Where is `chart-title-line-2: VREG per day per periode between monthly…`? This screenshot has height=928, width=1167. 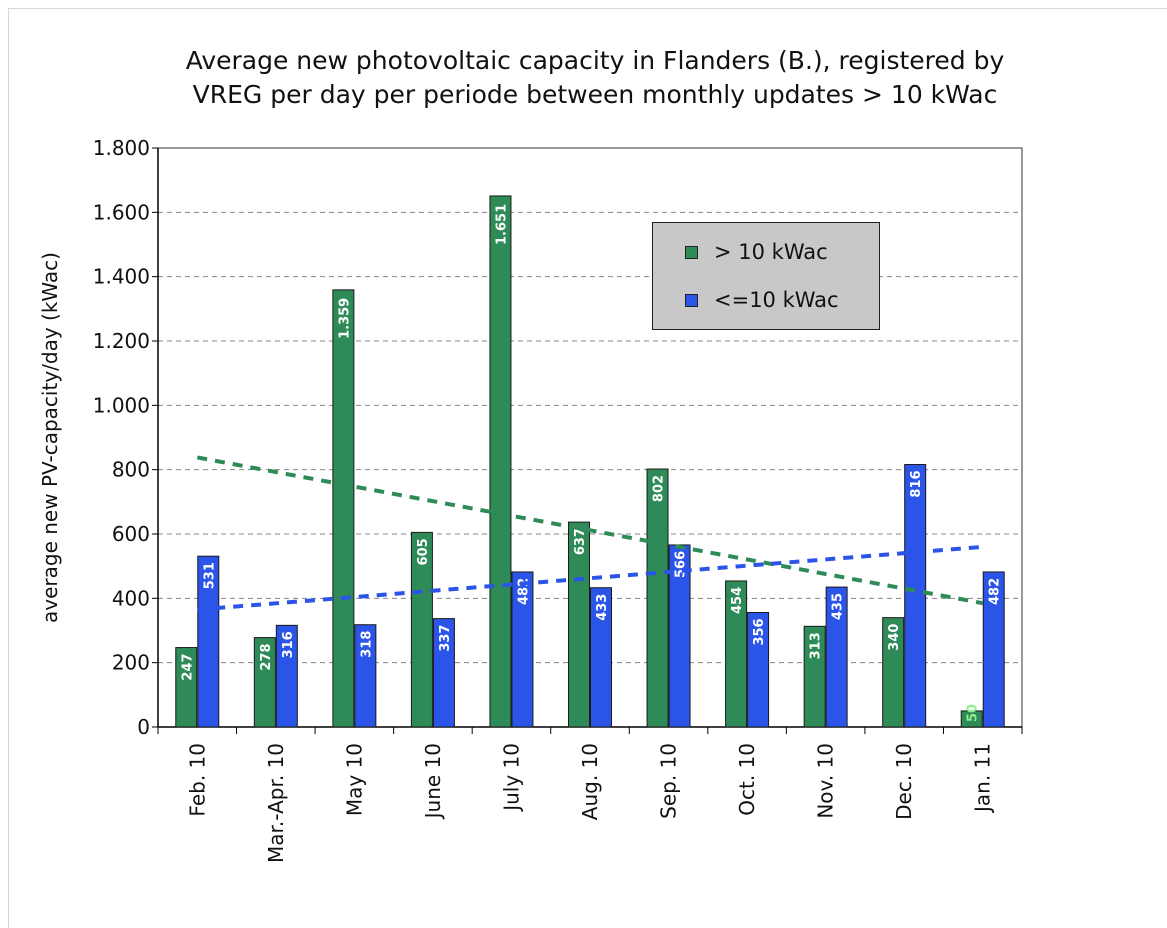
chart-title-line-2: VREG per day per periode between monthly… is located at coordinates (595, 94).